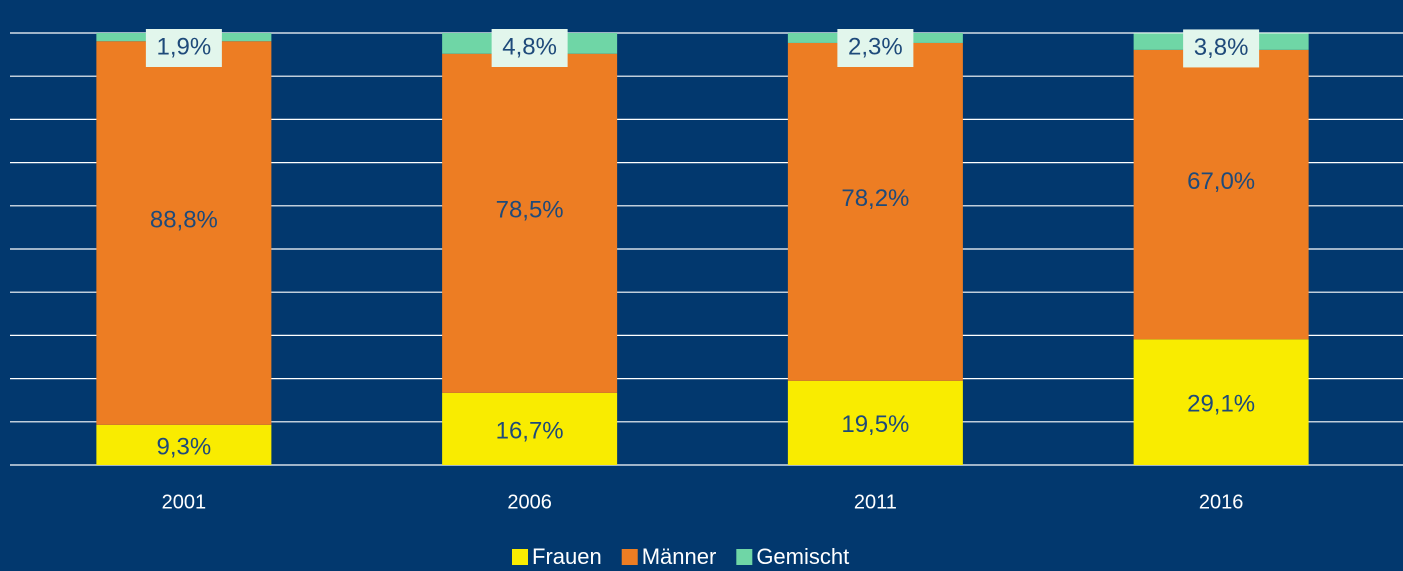 The image size is (1403, 571). Describe the element at coordinates (529, 502) in the screenshot. I see `x-tick-label: 2006` at that location.